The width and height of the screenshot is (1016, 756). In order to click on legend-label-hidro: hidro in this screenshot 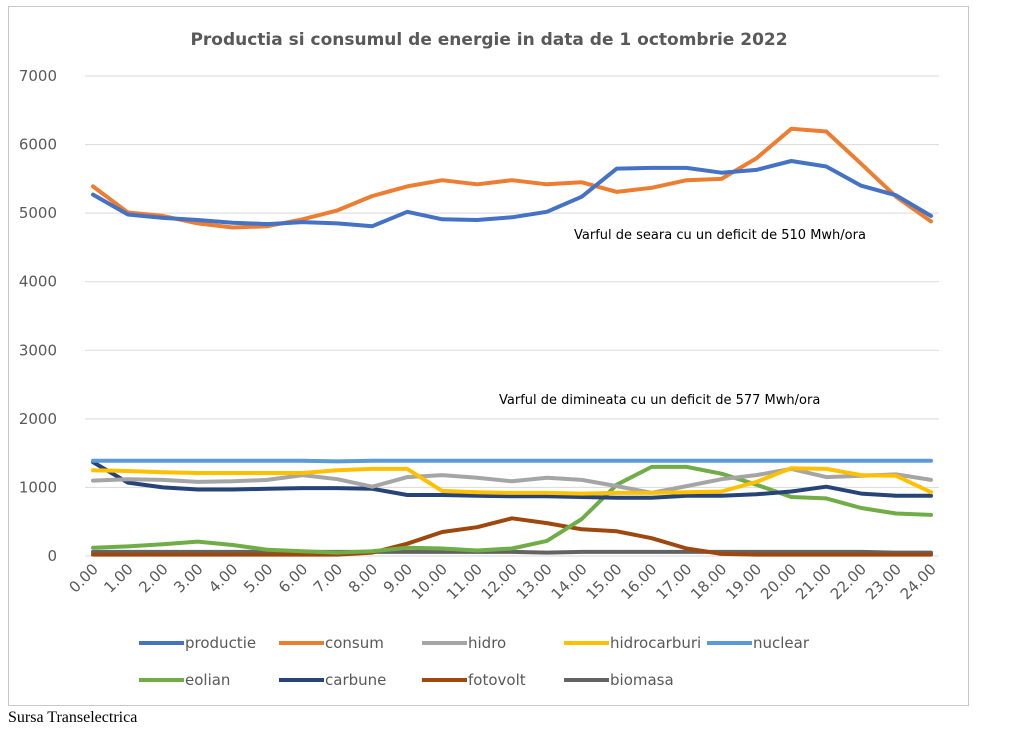, I will do `click(487, 643)`.